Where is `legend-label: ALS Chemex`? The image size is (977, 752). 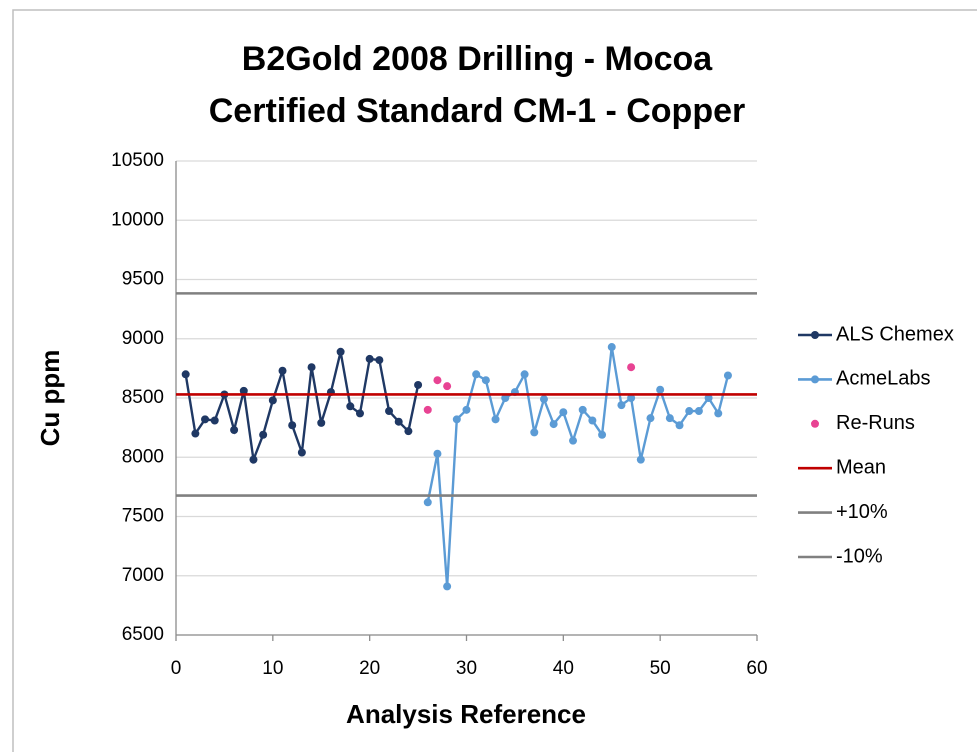 legend-label: ALS Chemex is located at coordinates (895, 334).